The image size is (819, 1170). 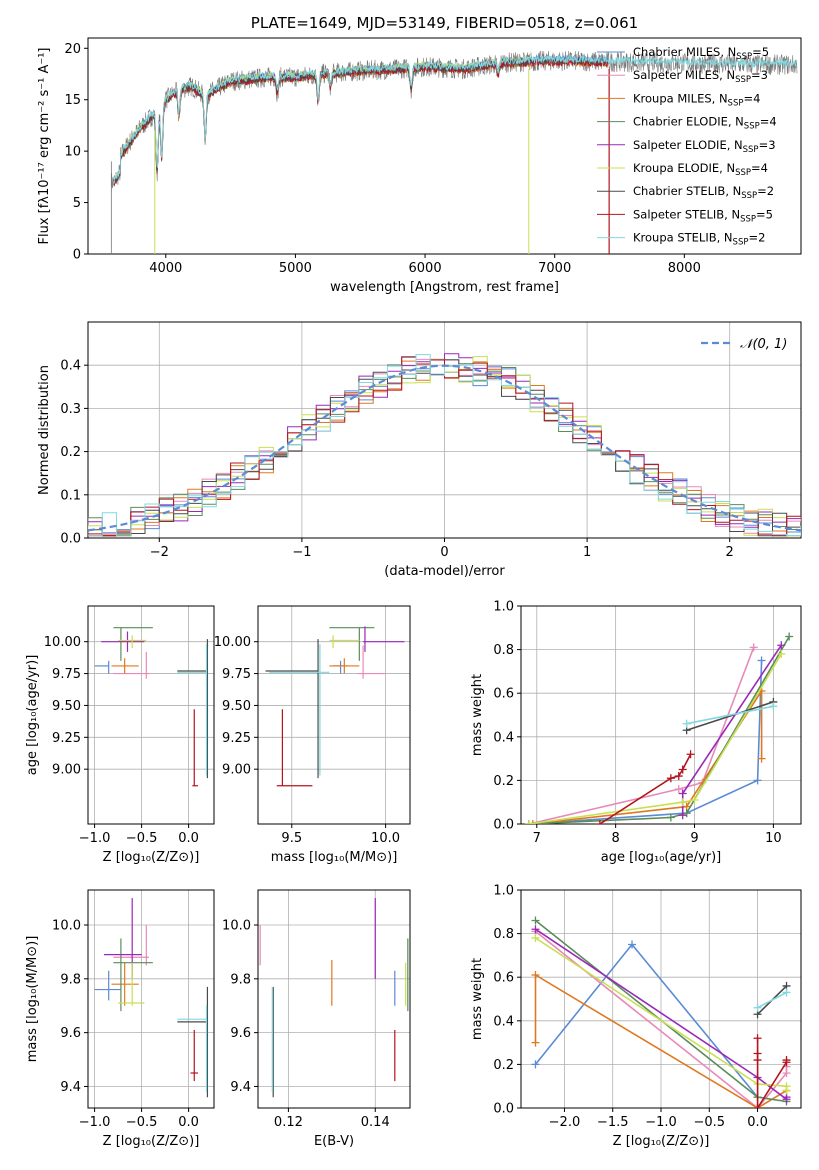 What do you see at coordinates (661, 1014) in the screenshot?
I see `series-salpeter_elodie` at bounding box center [661, 1014].